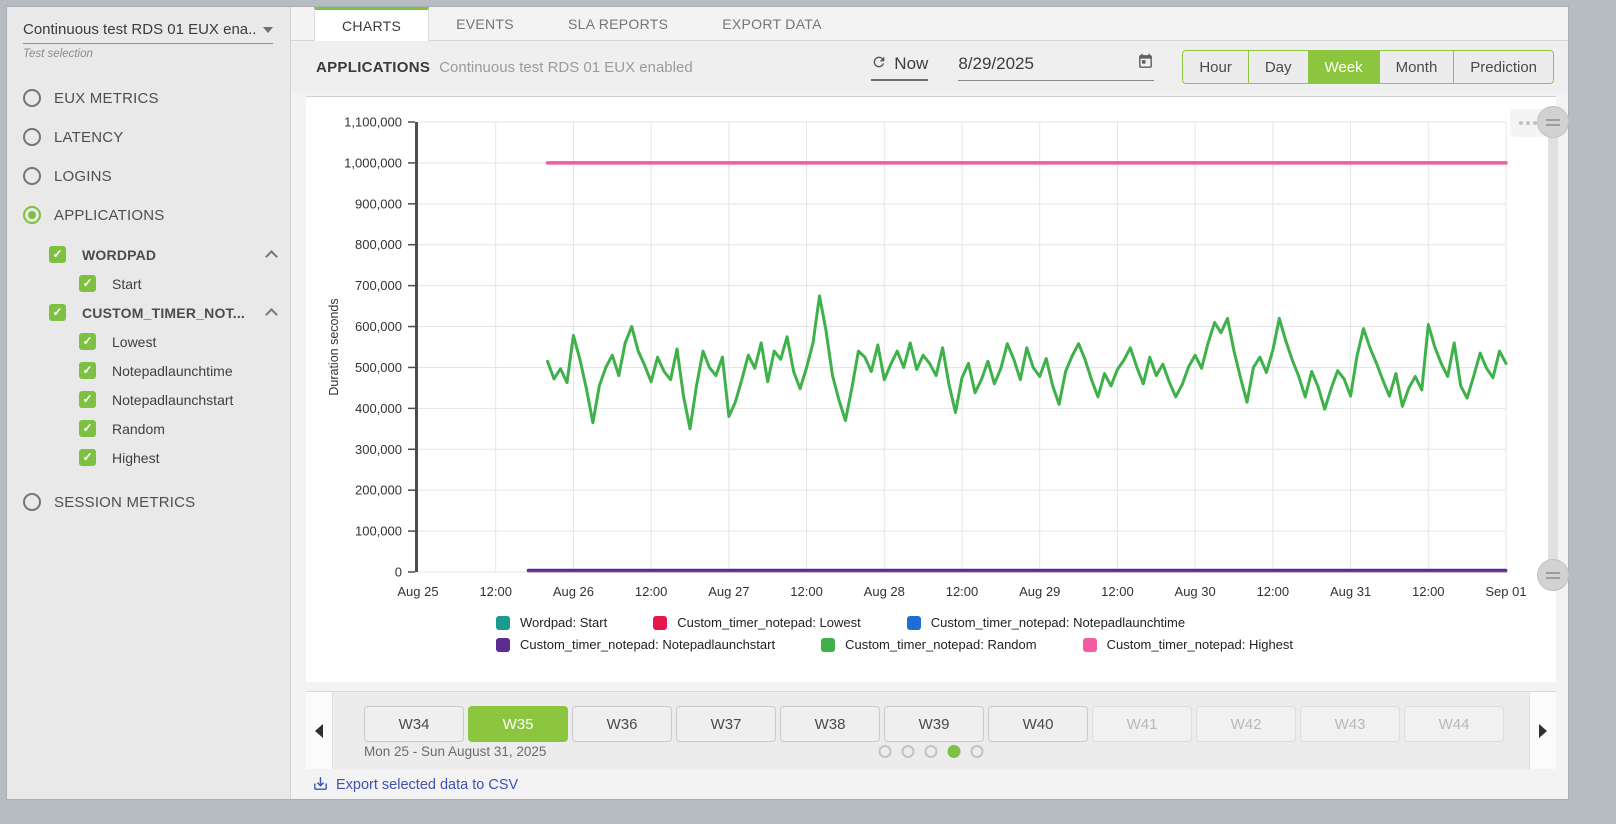 This screenshot has width=1616, height=824. What do you see at coordinates (319, 730) in the screenshot?
I see `week-prev-button` at bounding box center [319, 730].